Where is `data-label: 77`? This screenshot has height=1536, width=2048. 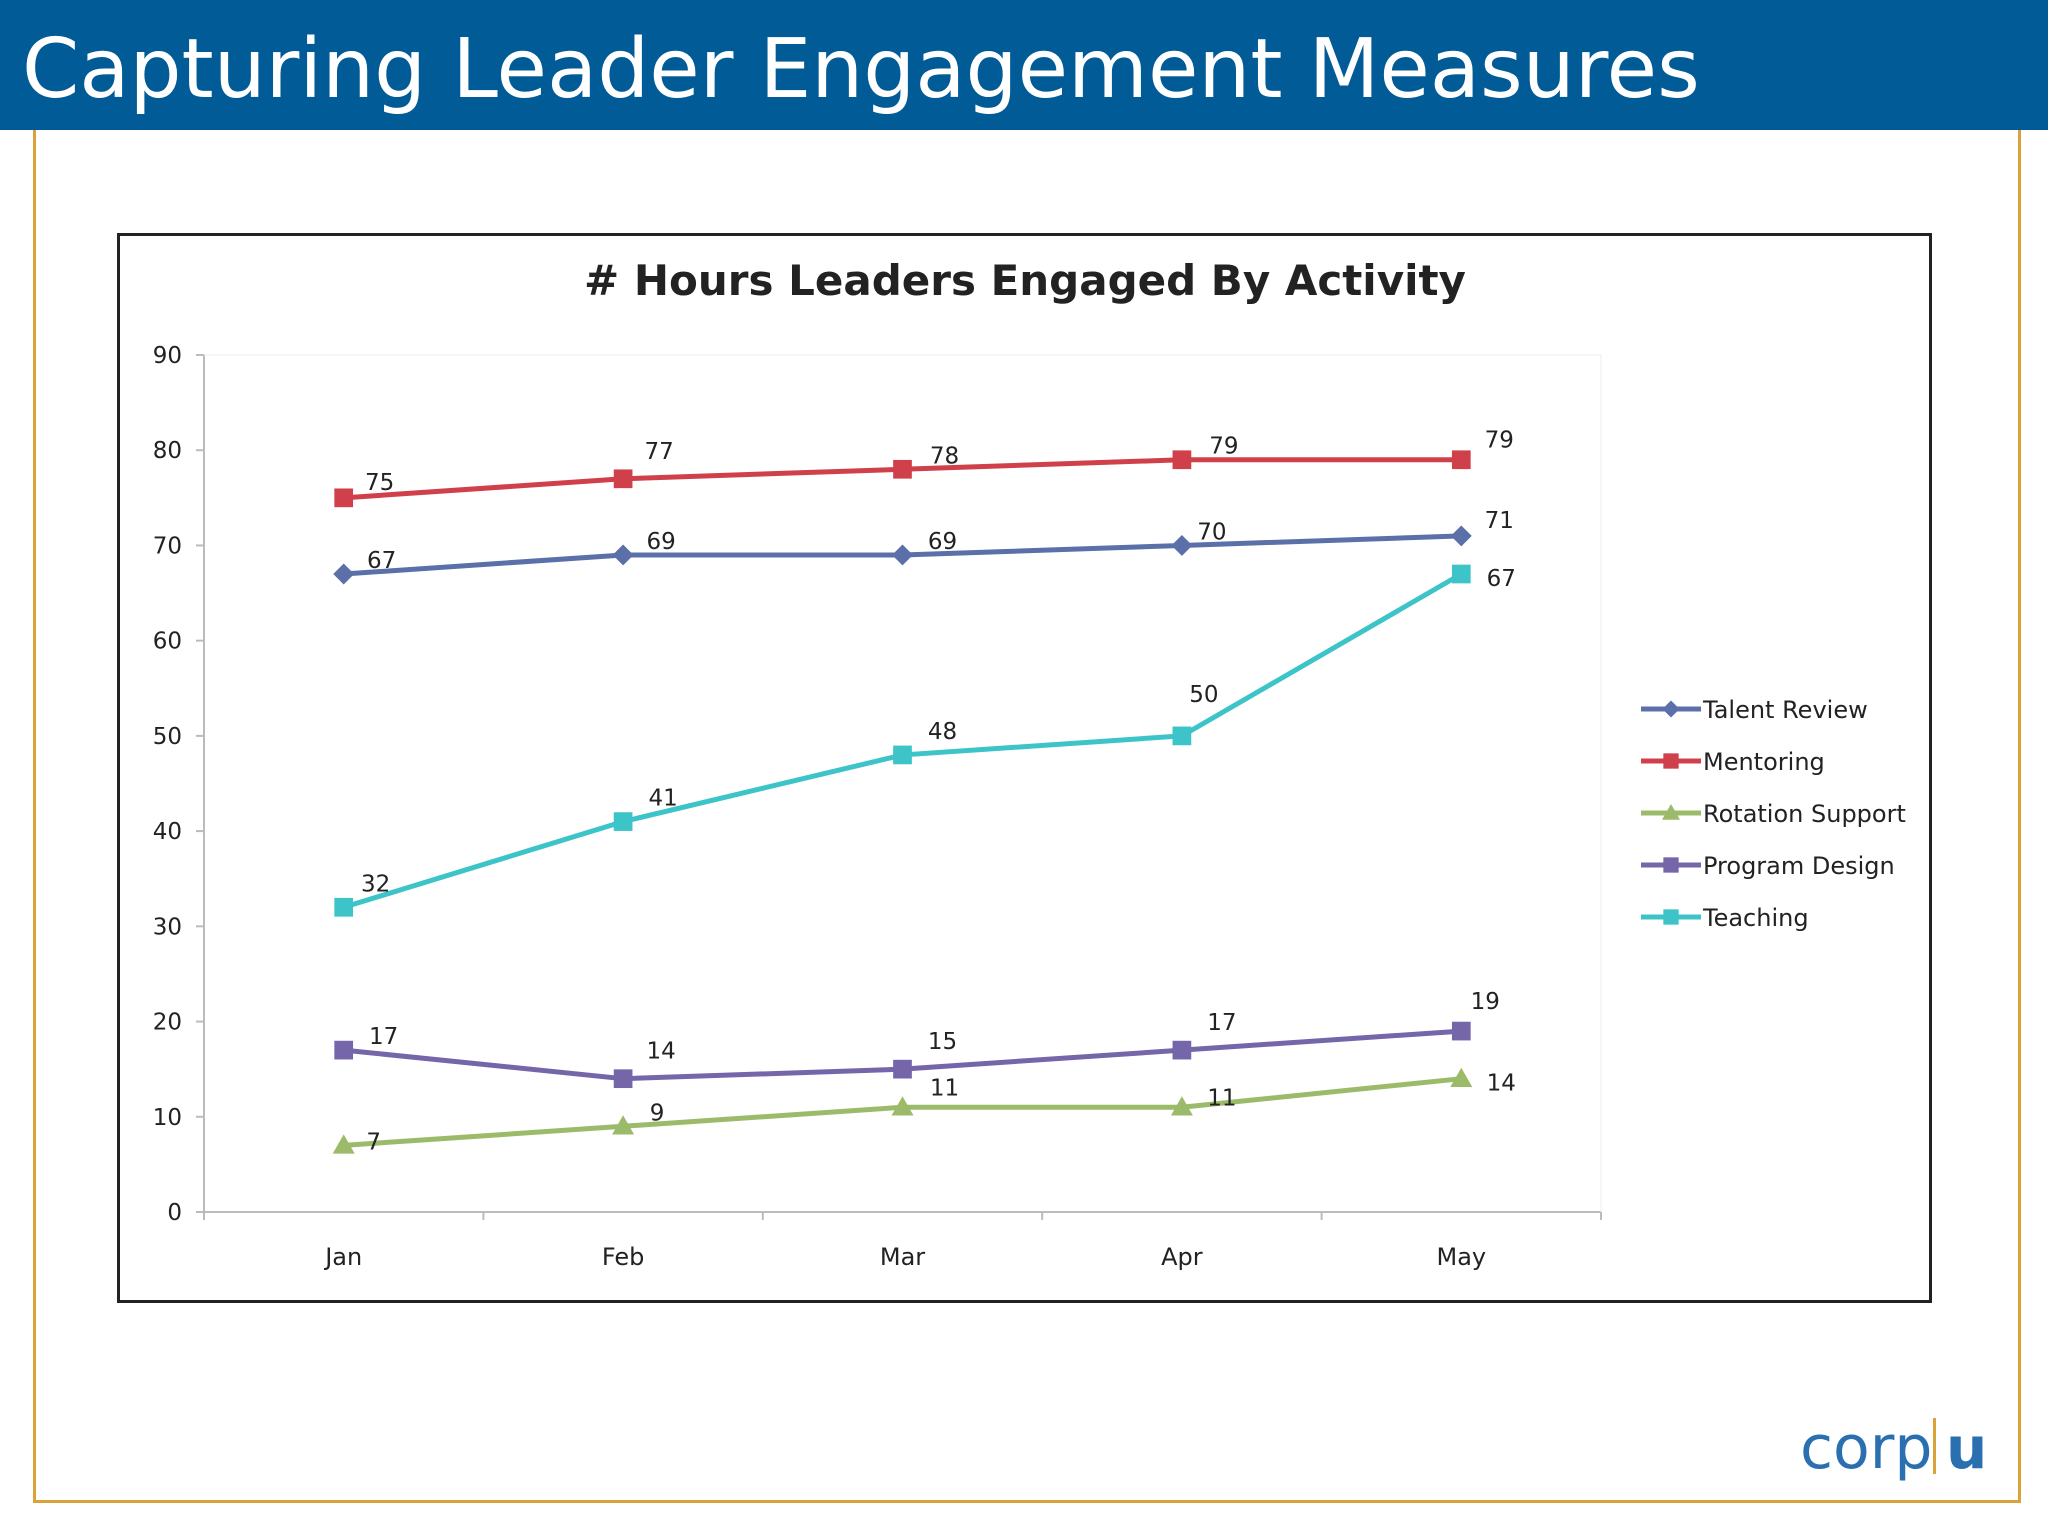 data-label: 77 is located at coordinates (658, 452).